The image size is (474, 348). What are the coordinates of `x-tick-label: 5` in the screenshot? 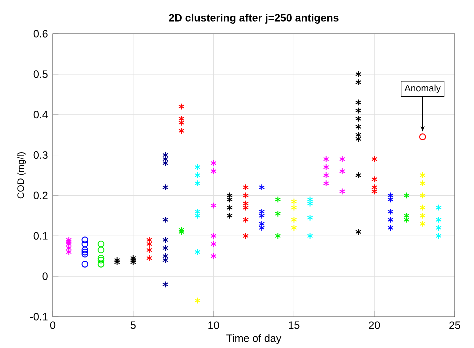 It's located at (133, 326).